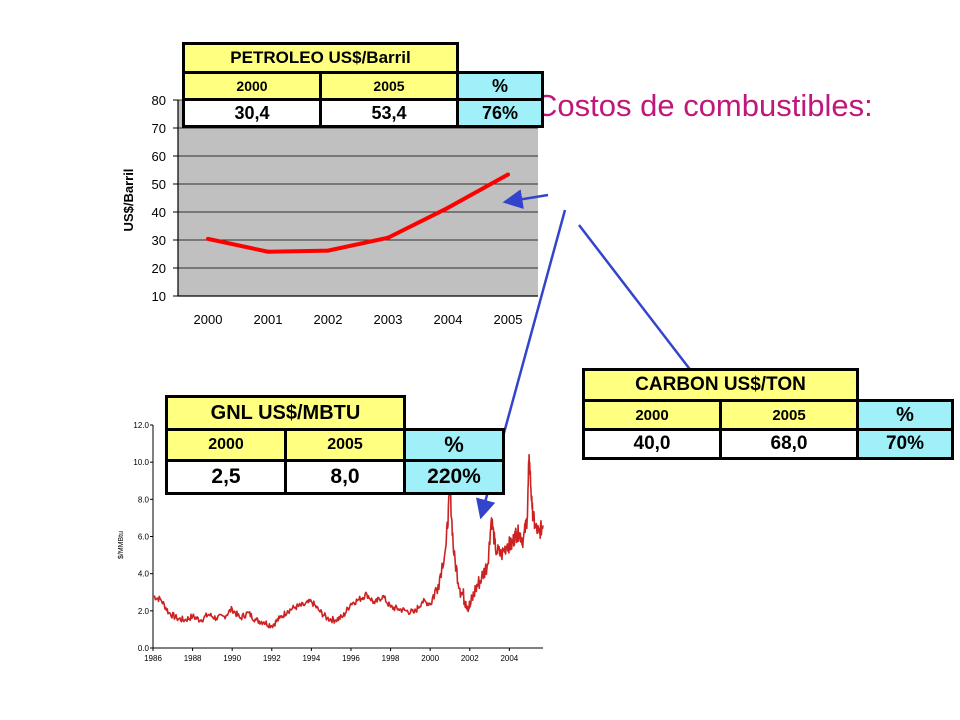 The image size is (960, 720). I want to click on gnl-col-2000: 2000, so click(226, 445).